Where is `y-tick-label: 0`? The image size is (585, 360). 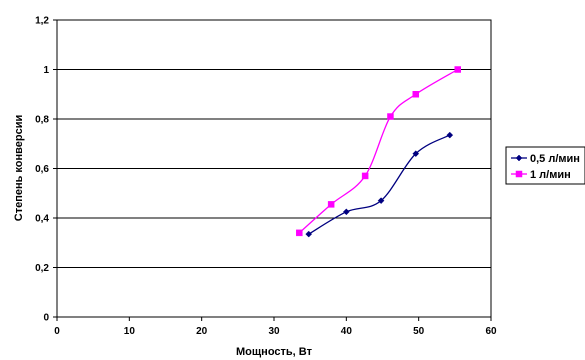 y-tick-label: 0 is located at coordinates (46, 318).